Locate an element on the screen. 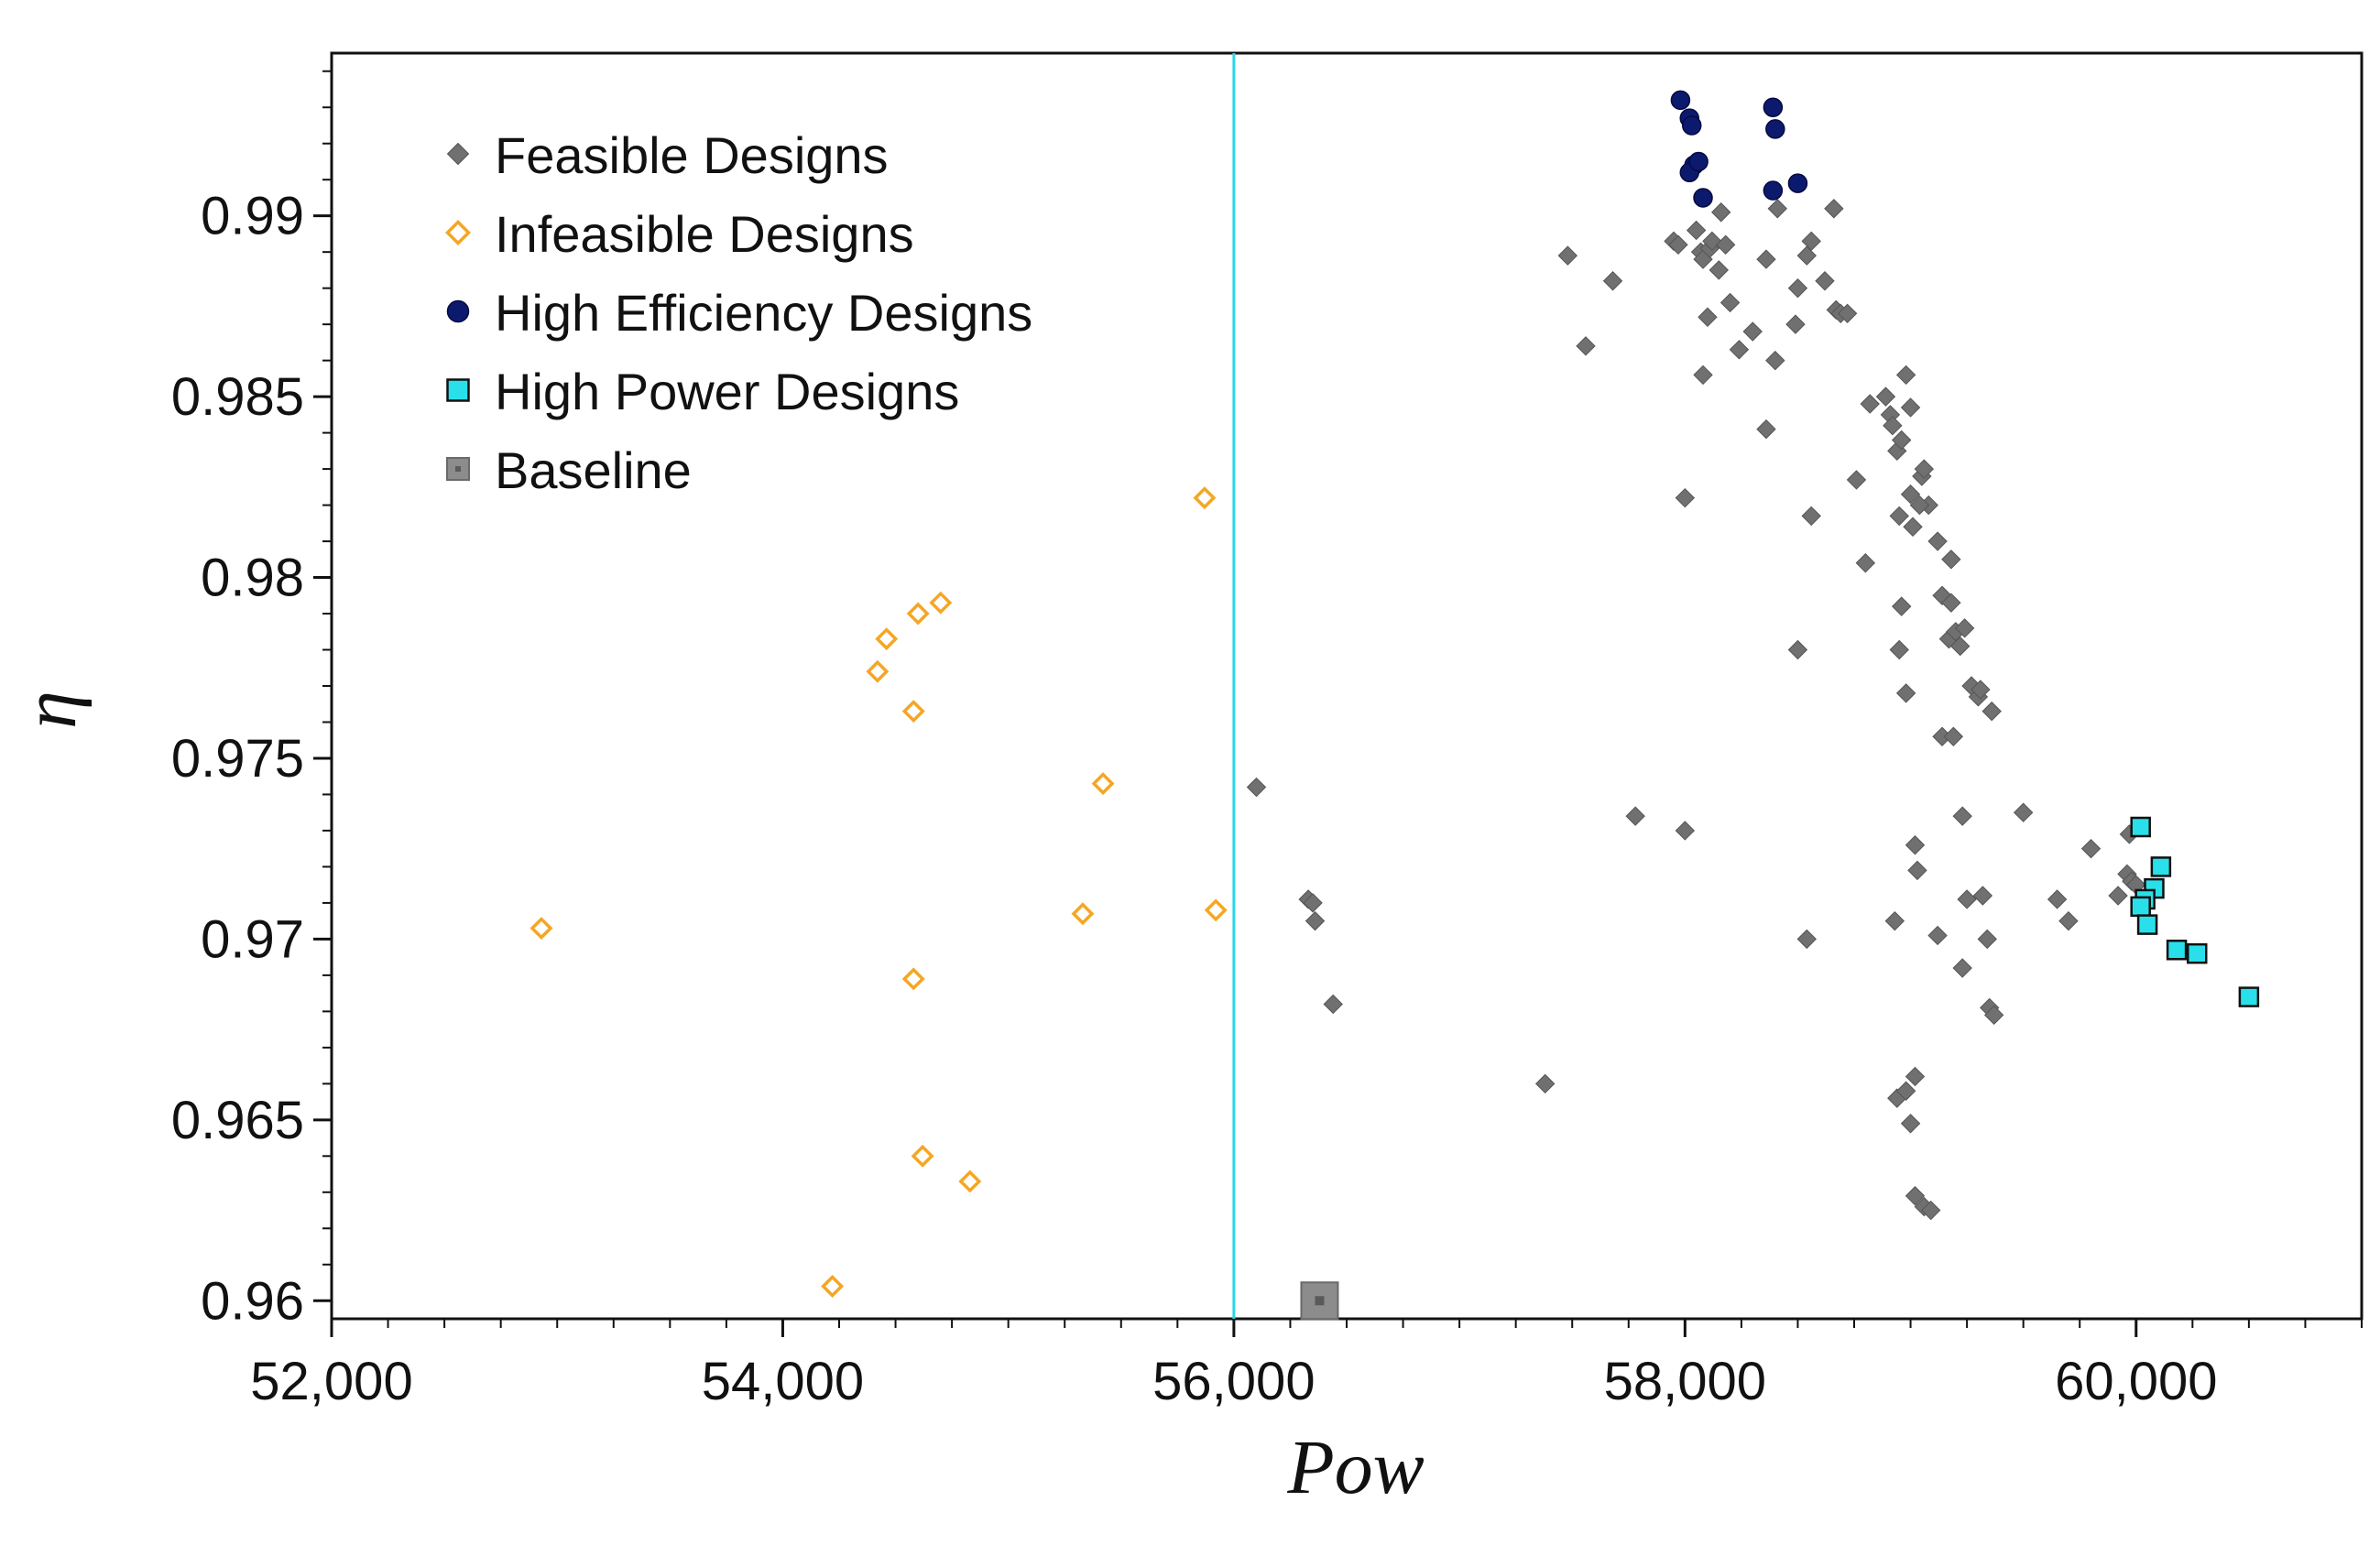  x-tick-label: 56,000 is located at coordinates (1233, 1381).